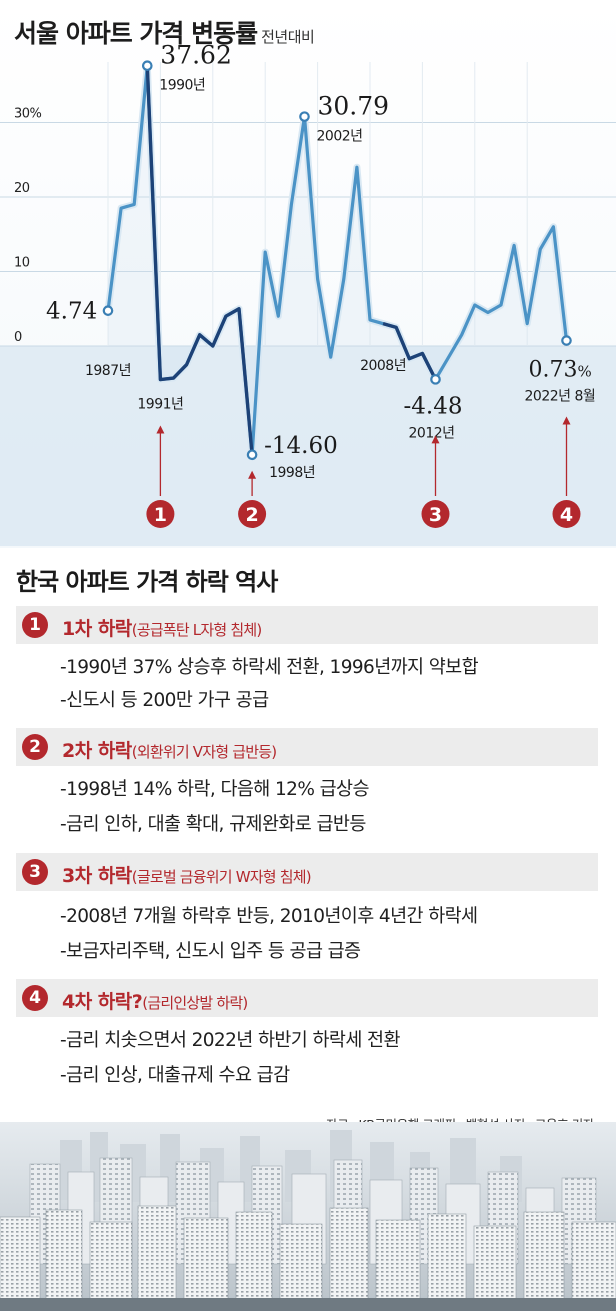 This screenshot has width=616, height=1311. What do you see at coordinates (175, 1075) in the screenshot?
I see `period-4-bullet: -금리 인상, 대출규제 수요 급감` at bounding box center [175, 1075].